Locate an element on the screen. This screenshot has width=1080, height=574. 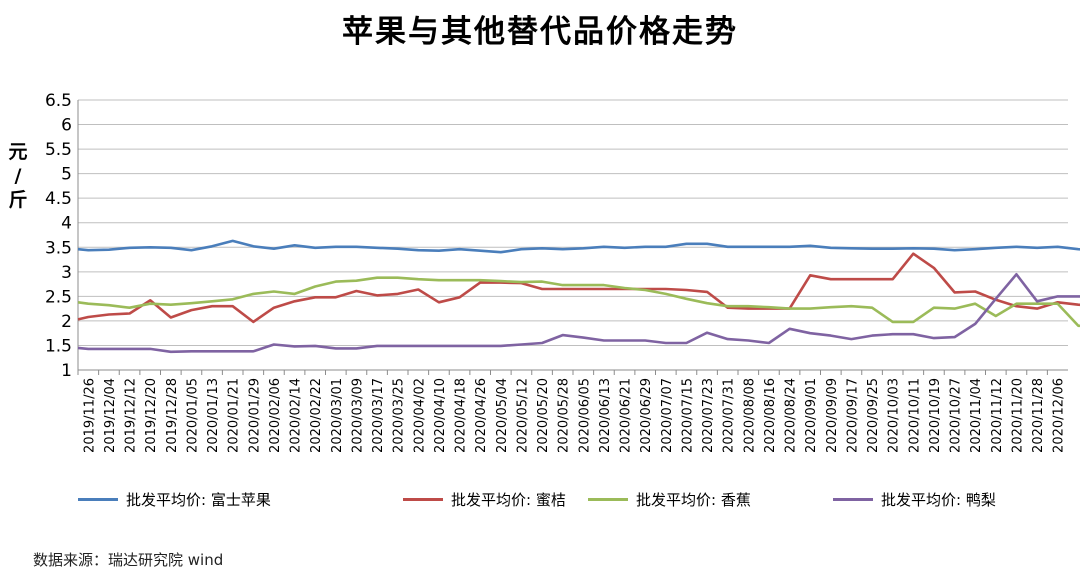
x-tick-label: 2020/08/24 is located at coordinates (791, 415).